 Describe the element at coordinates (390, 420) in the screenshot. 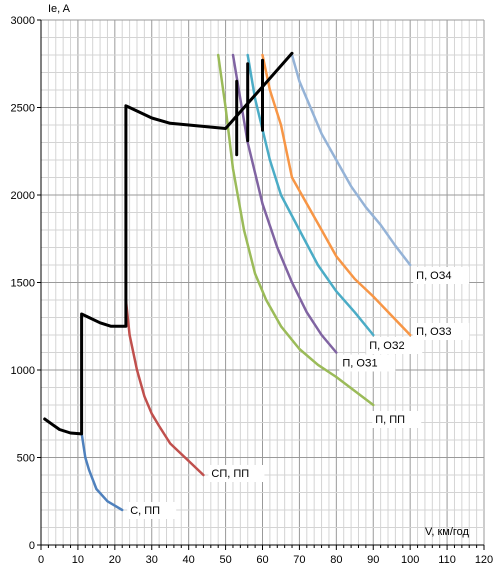

I see `series-label: П, ПП` at that location.